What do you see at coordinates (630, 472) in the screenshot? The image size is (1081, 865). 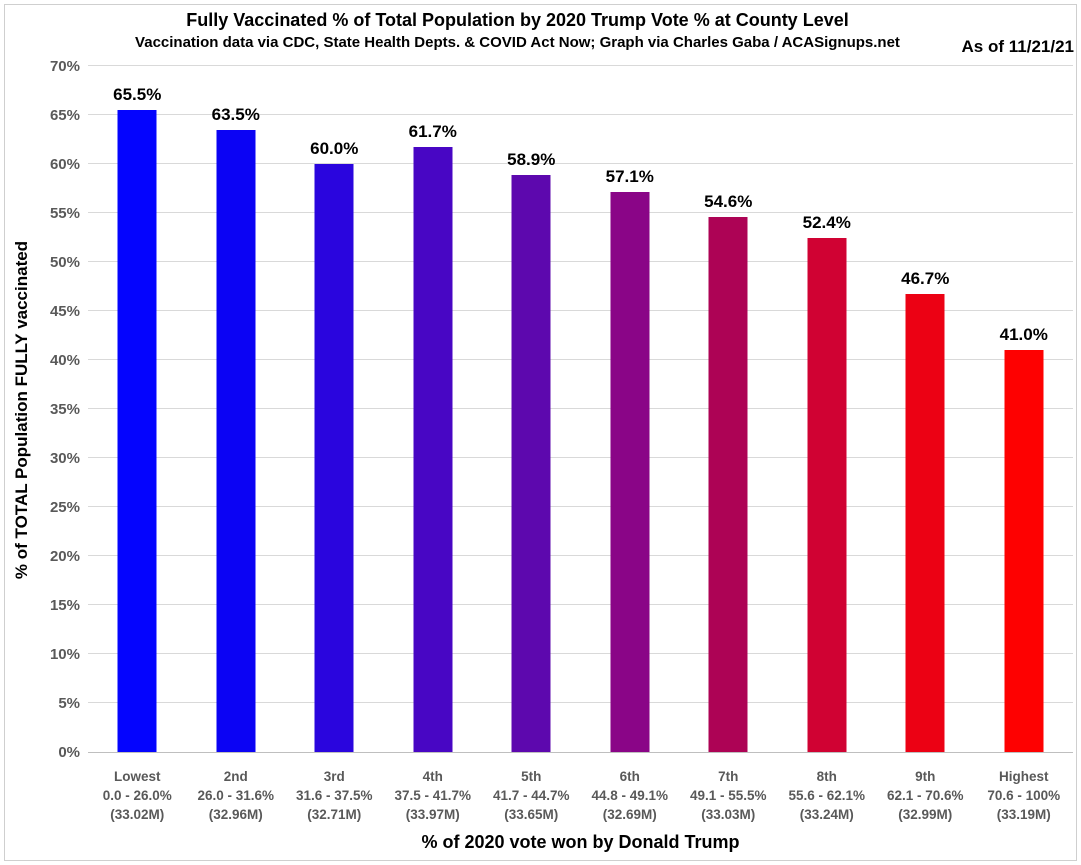 I see `bar-6th` at bounding box center [630, 472].